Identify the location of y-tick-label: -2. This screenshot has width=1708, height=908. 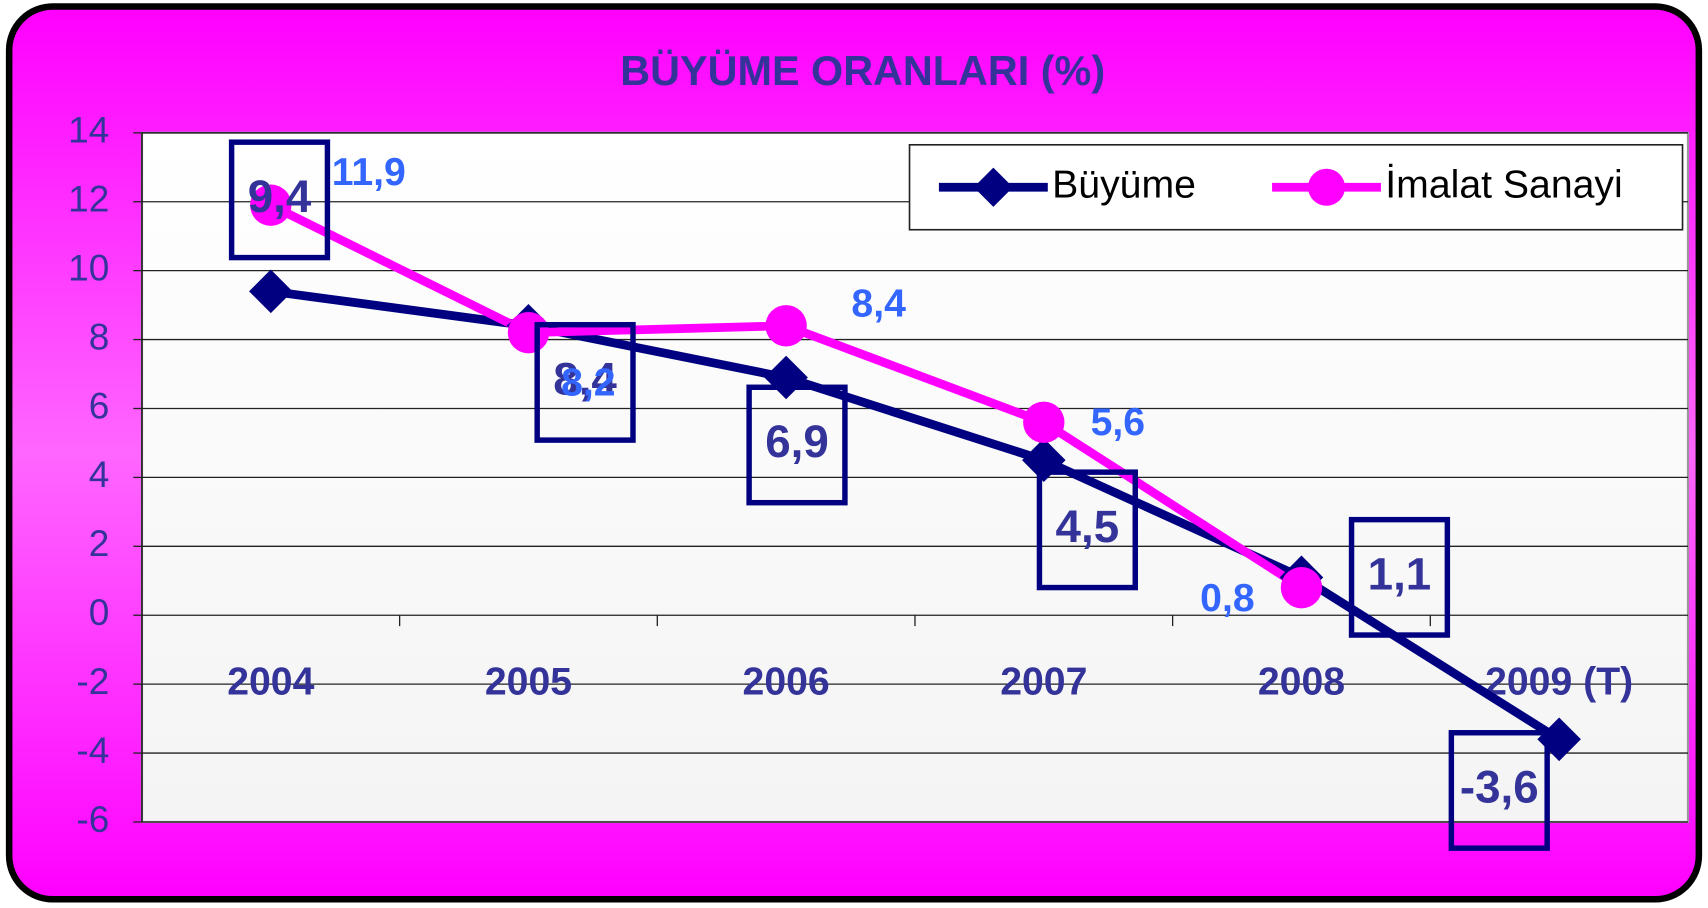
(92, 681).